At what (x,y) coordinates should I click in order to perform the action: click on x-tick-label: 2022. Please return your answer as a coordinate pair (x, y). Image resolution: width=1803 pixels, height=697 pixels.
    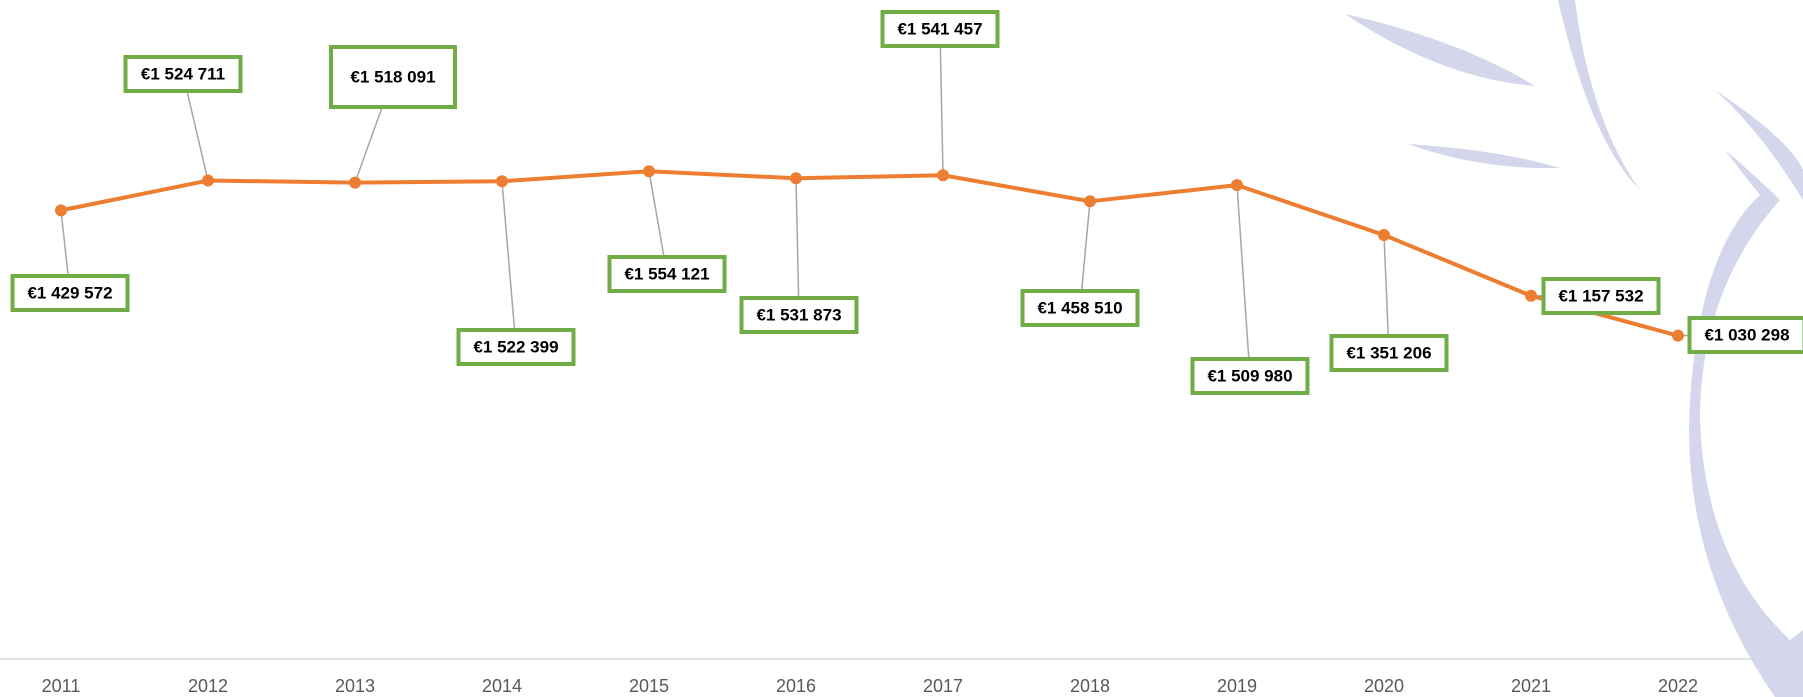
    Looking at the image, I should click on (1678, 686).